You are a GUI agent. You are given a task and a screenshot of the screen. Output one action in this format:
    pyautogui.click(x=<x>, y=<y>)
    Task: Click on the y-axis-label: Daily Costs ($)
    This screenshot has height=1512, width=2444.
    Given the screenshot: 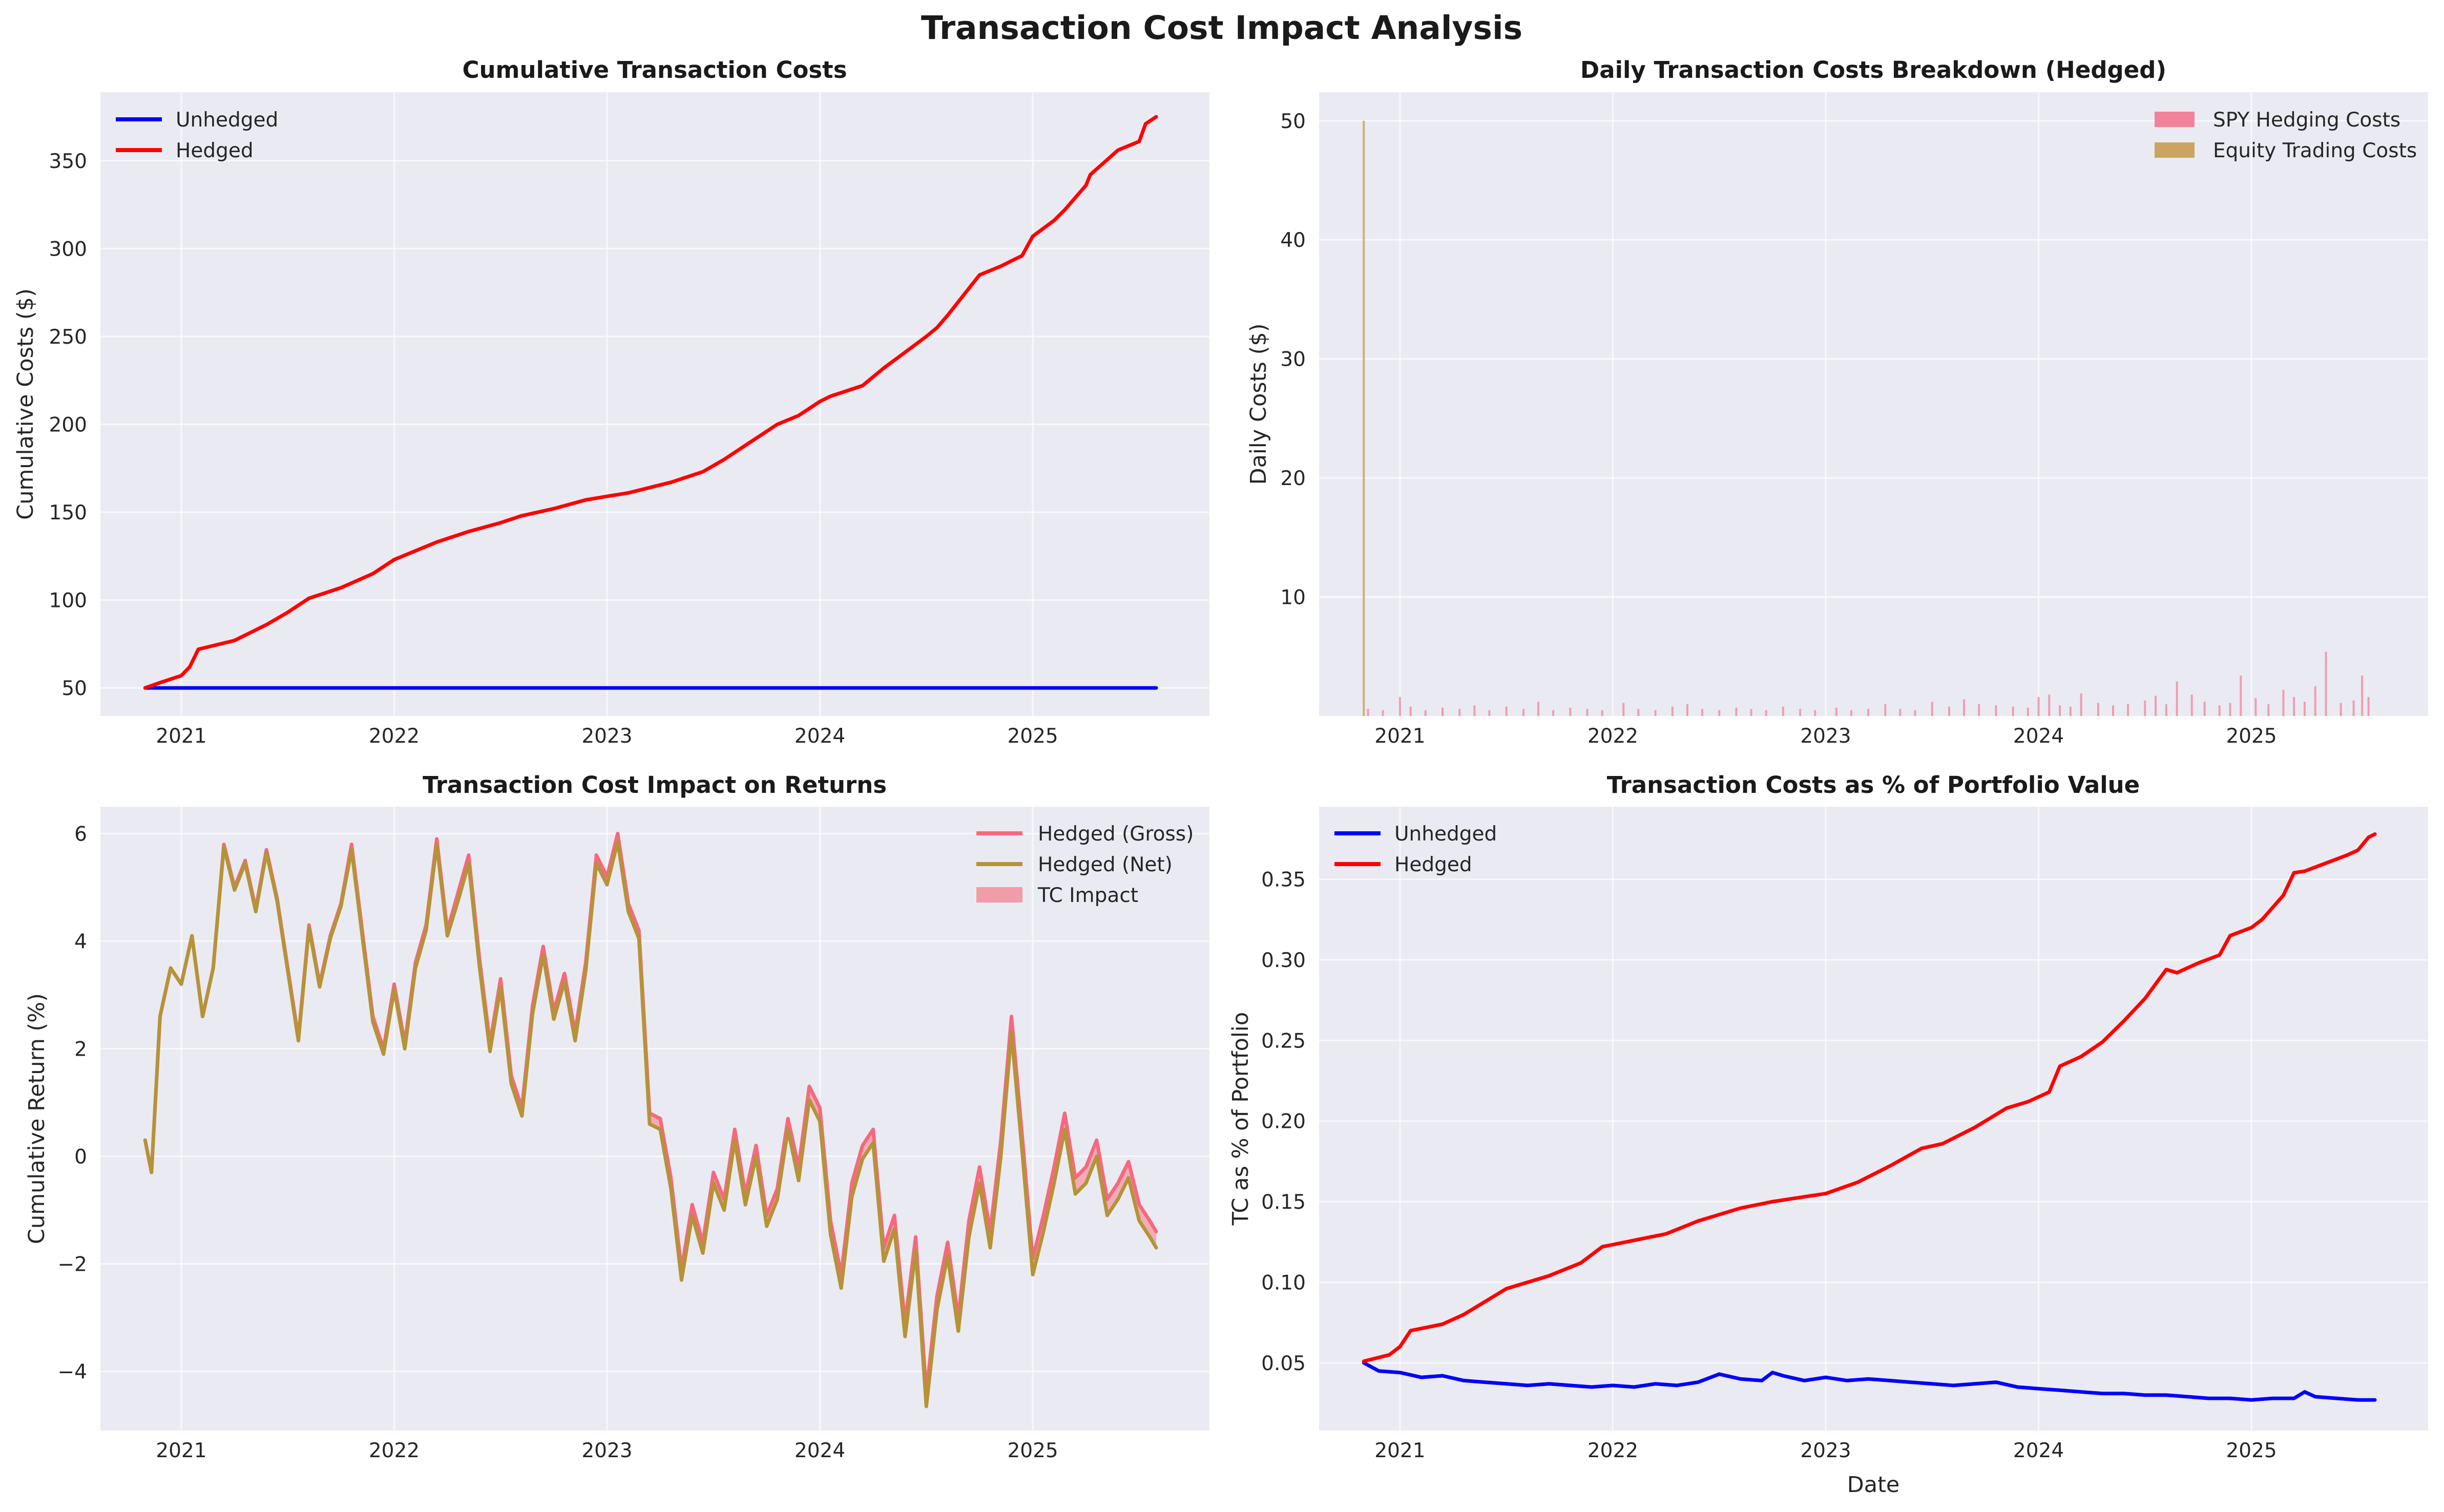 What is the action you would take?
    pyautogui.click(x=1258, y=404)
    